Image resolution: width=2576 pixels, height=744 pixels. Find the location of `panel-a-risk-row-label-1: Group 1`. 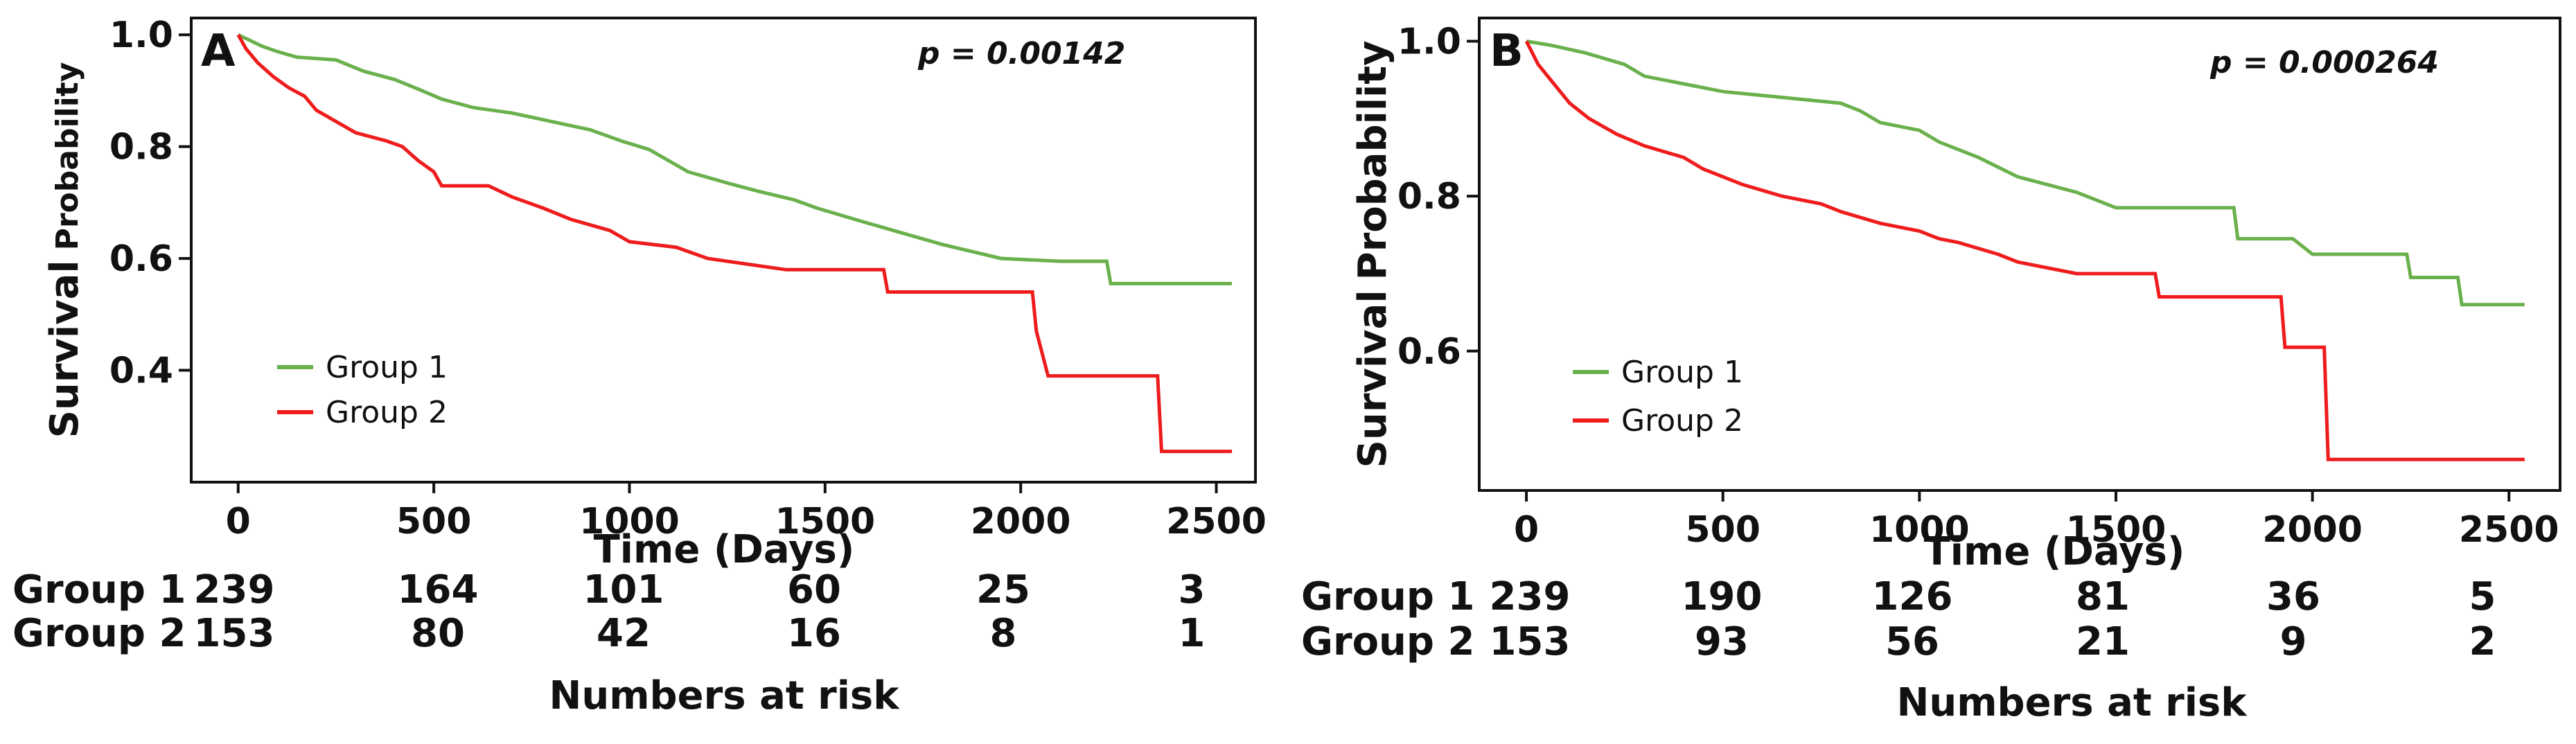

panel-a-risk-row-label-1: Group 1 is located at coordinates (99, 590).